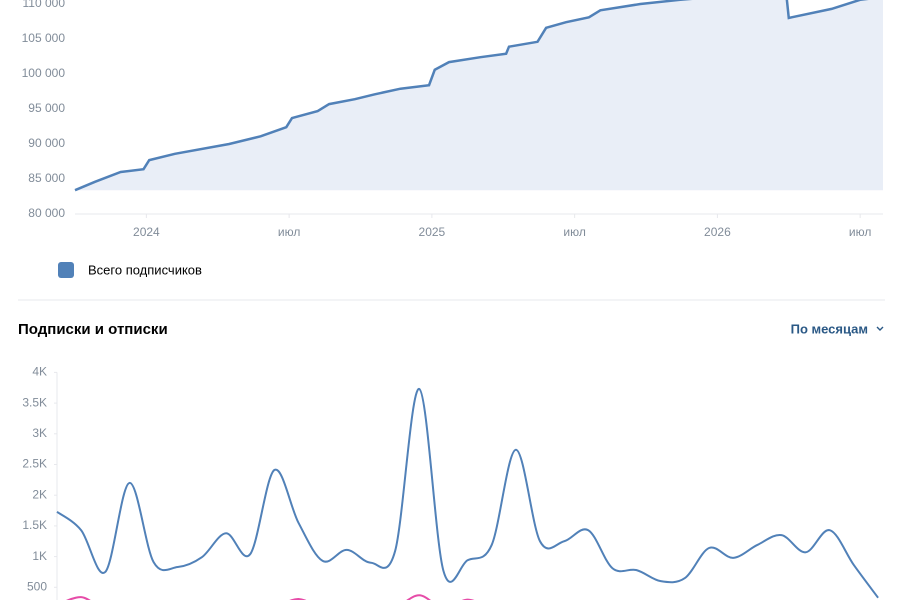 The width and height of the screenshot is (900, 600). I want to click on y-tick-label: 105 000, so click(44, 38).